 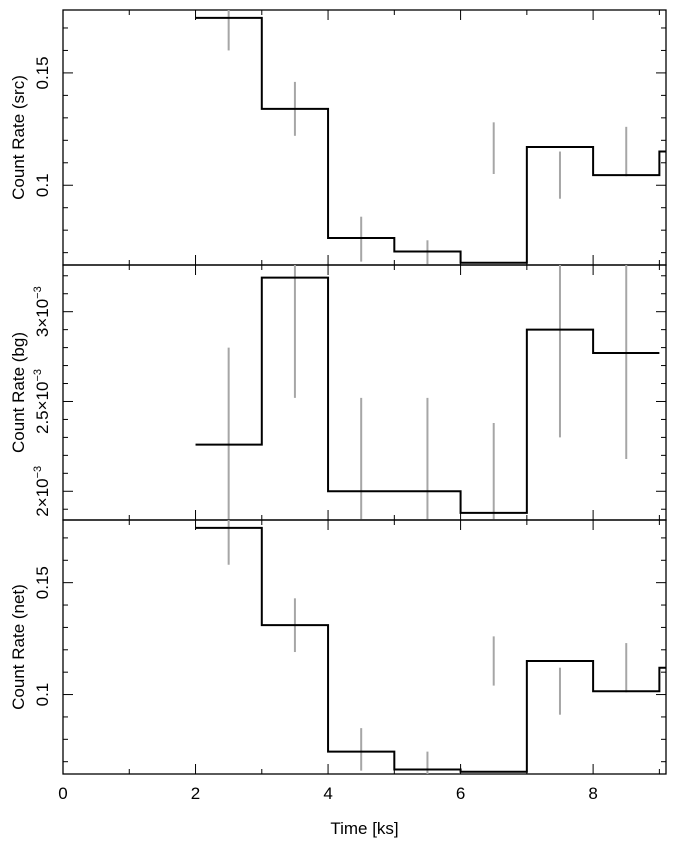 I want to click on x-tick-label: 0, so click(x=62, y=793).